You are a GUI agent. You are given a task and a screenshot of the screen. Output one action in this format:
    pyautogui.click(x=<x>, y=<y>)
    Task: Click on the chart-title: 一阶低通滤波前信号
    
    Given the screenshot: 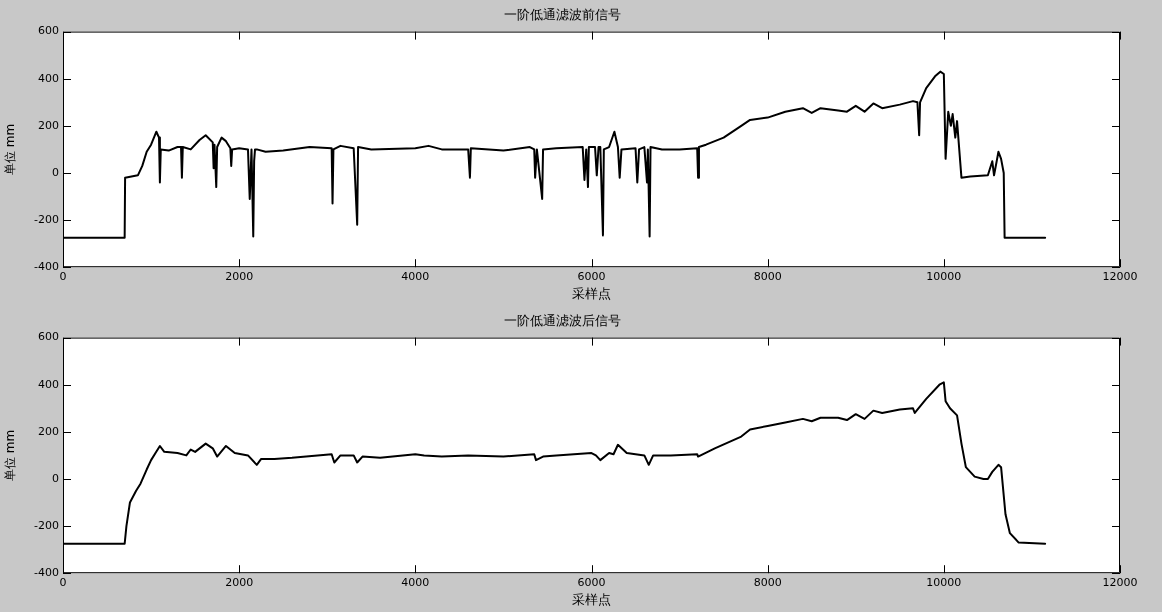 What is the action you would take?
    pyautogui.click(x=562, y=15)
    